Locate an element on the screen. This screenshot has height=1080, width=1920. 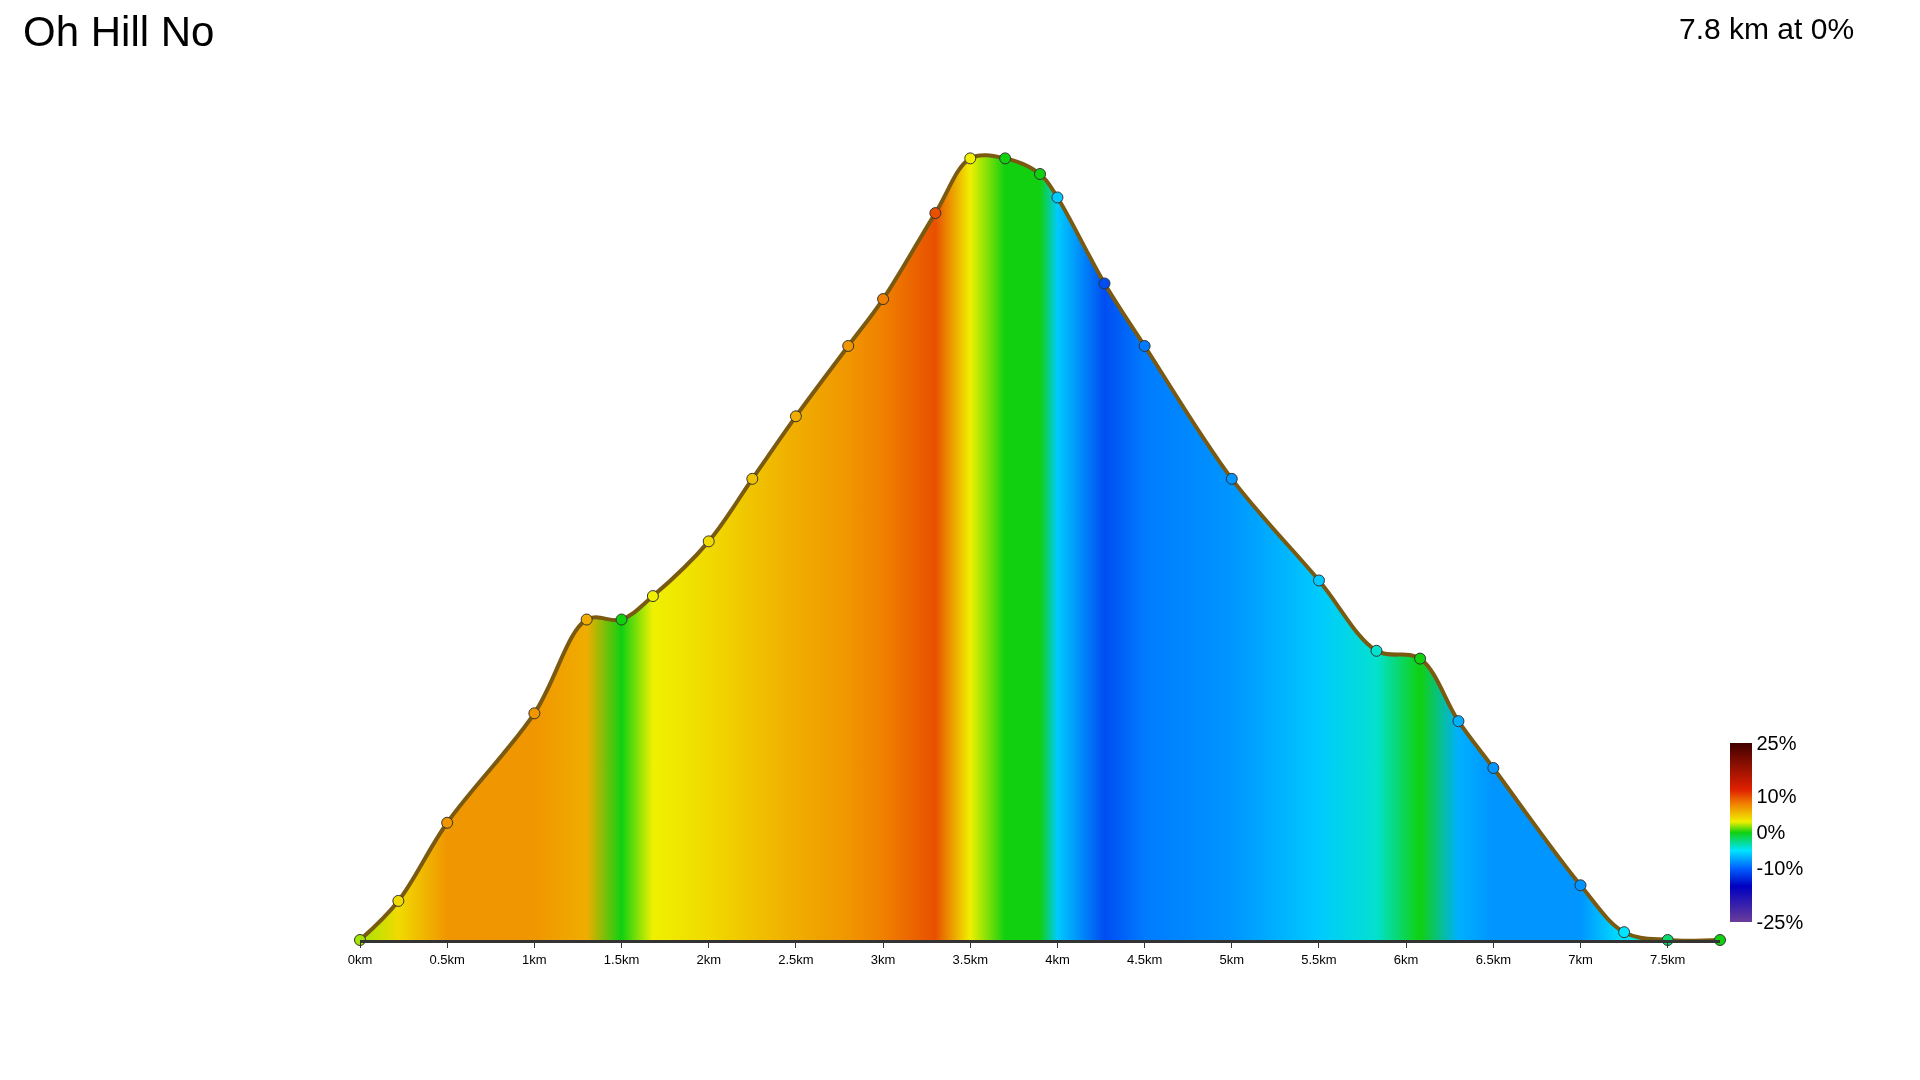
x-tick-label: 2.5km is located at coordinates (796, 959).